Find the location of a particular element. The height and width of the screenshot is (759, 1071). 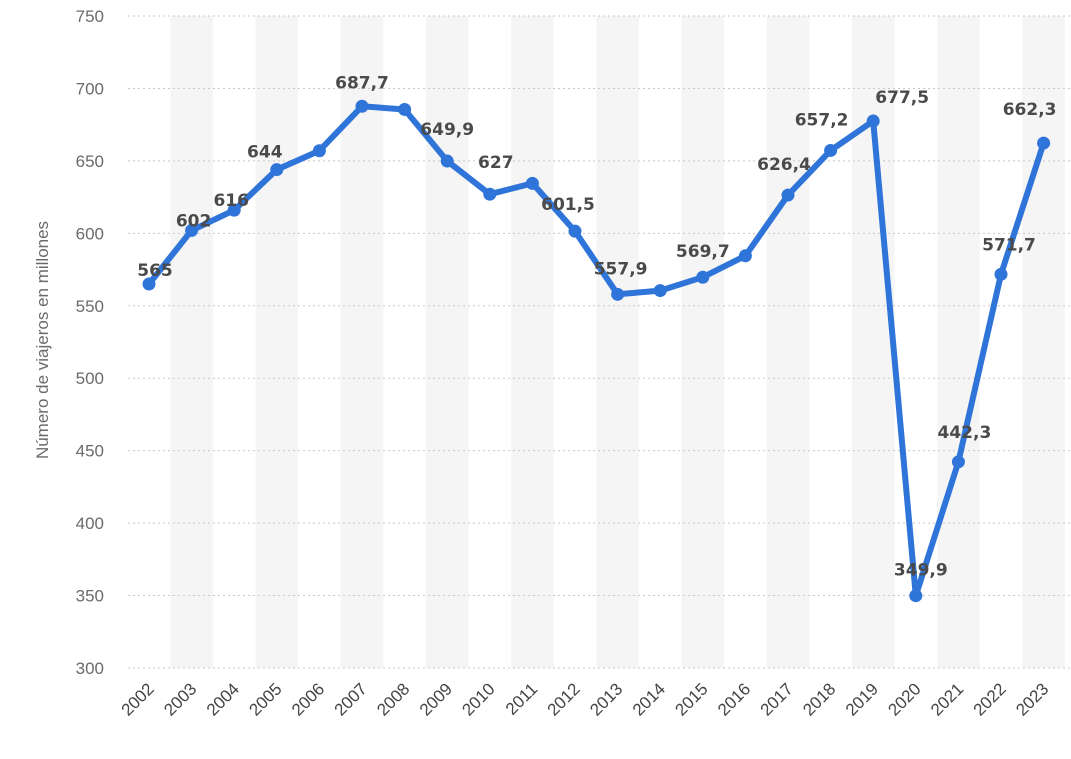

x-tick-label: 2007 is located at coordinates (351, 699).